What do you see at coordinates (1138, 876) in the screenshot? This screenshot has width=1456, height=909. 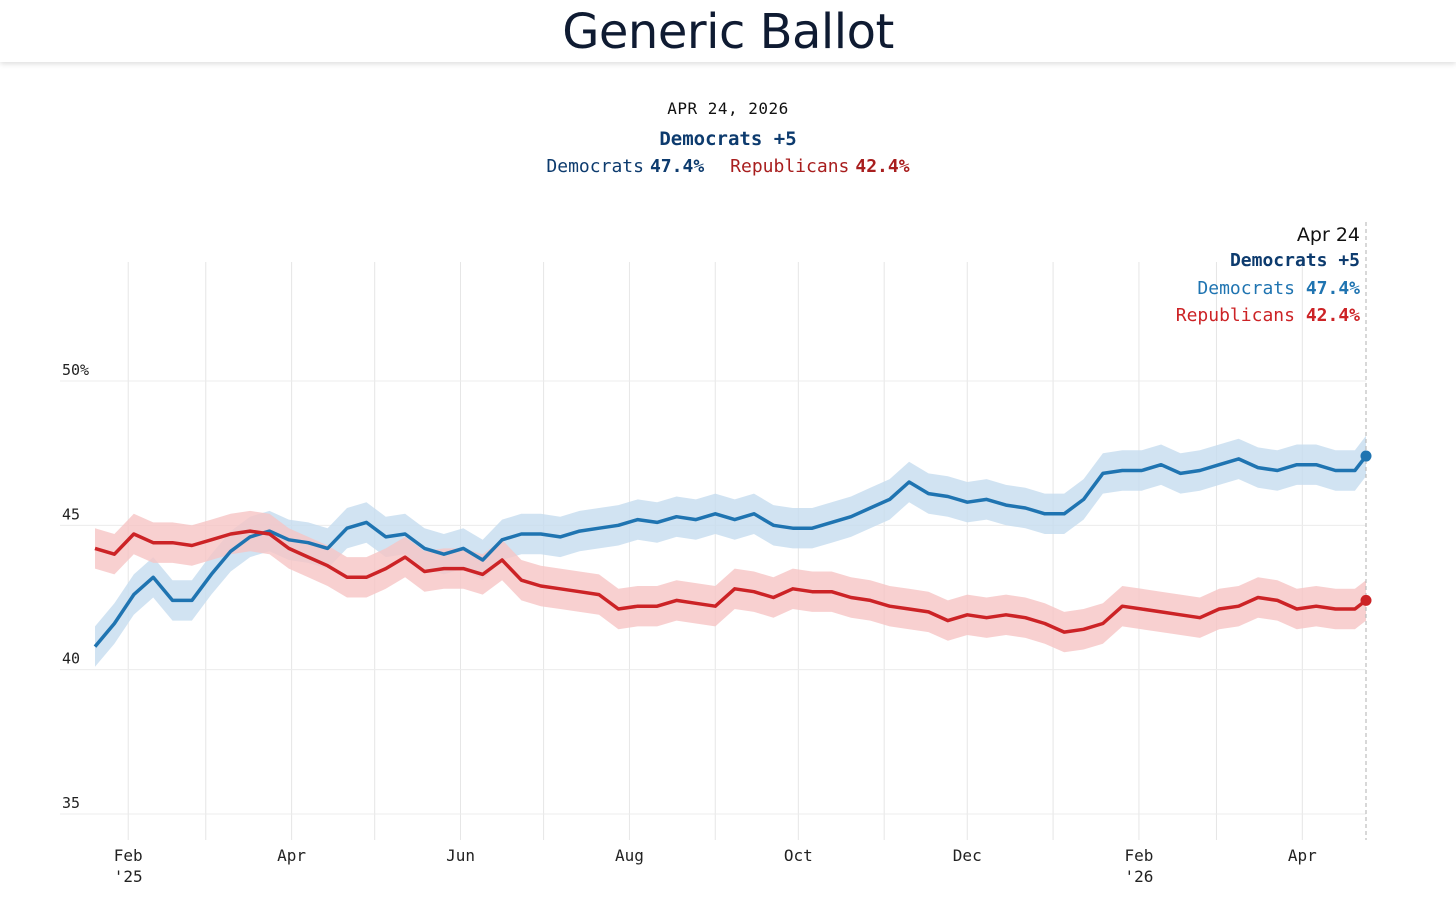 I see `x-tick-year-label: '26` at bounding box center [1138, 876].